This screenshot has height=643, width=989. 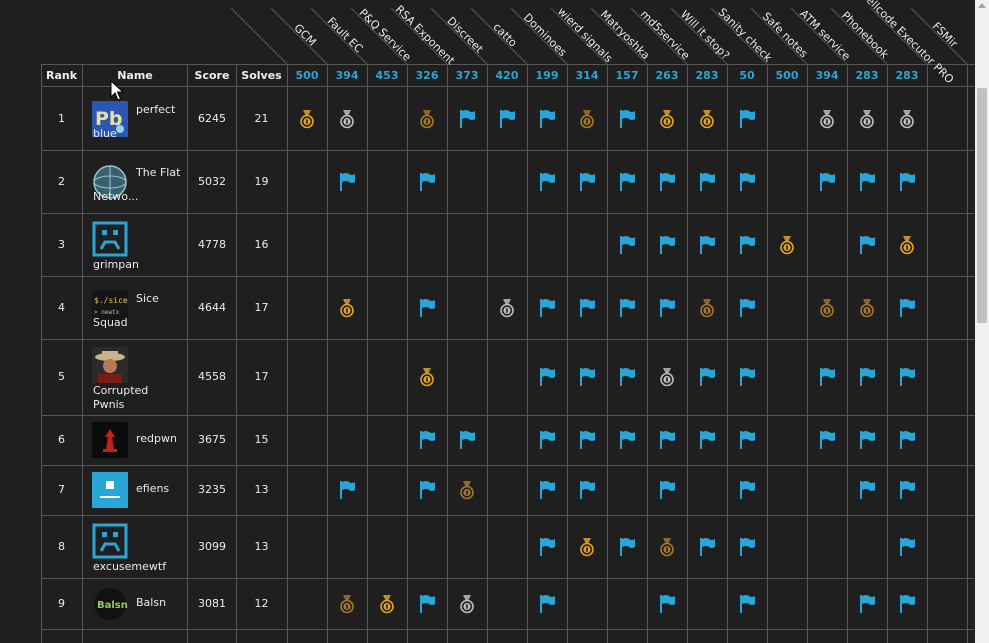 I want to click on team-name: excusemewtf, so click(x=130, y=566).